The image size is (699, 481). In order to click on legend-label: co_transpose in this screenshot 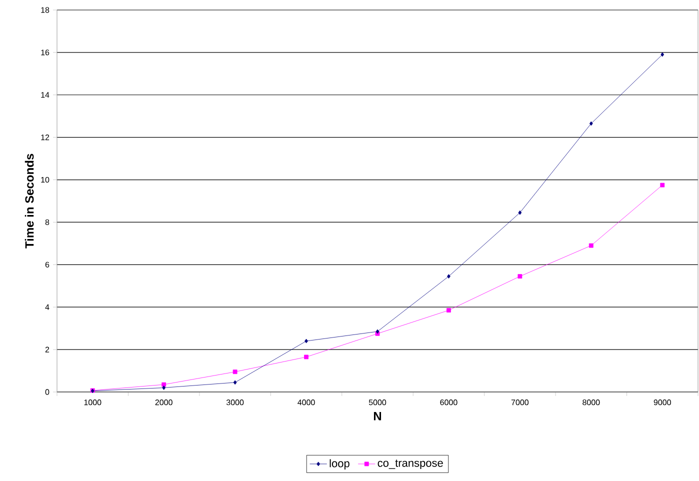, I will do `click(410, 465)`.